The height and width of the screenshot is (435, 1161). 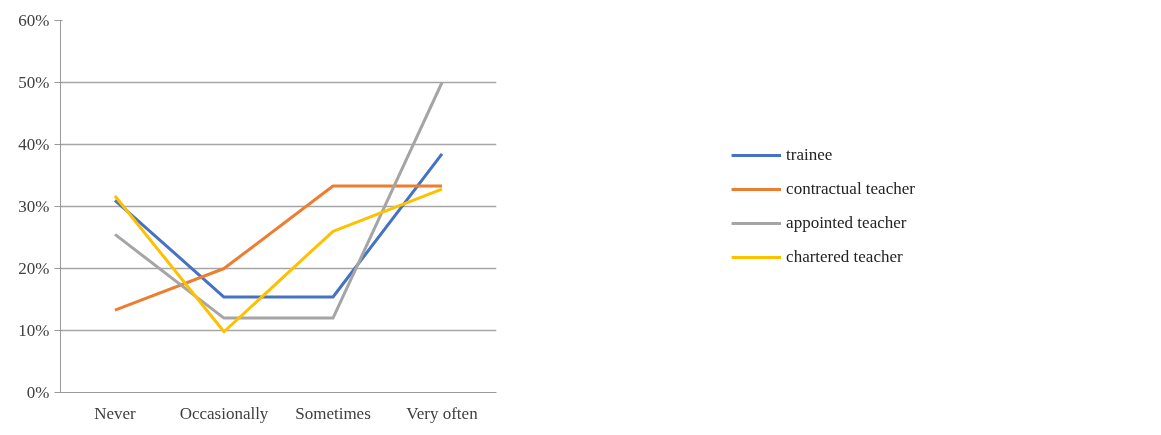 What do you see at coordinates (224, 413) in the screenshot?
I see `x-tick-label: Occasionally` at bounding box center [224, 413].